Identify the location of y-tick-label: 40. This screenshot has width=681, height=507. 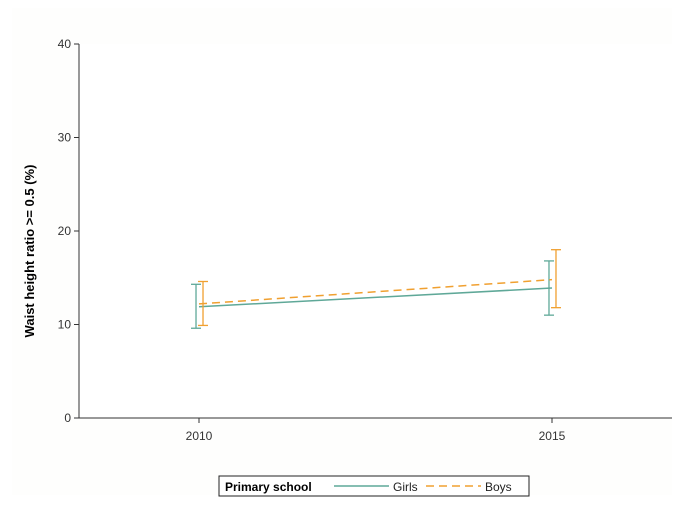
(65, 44).